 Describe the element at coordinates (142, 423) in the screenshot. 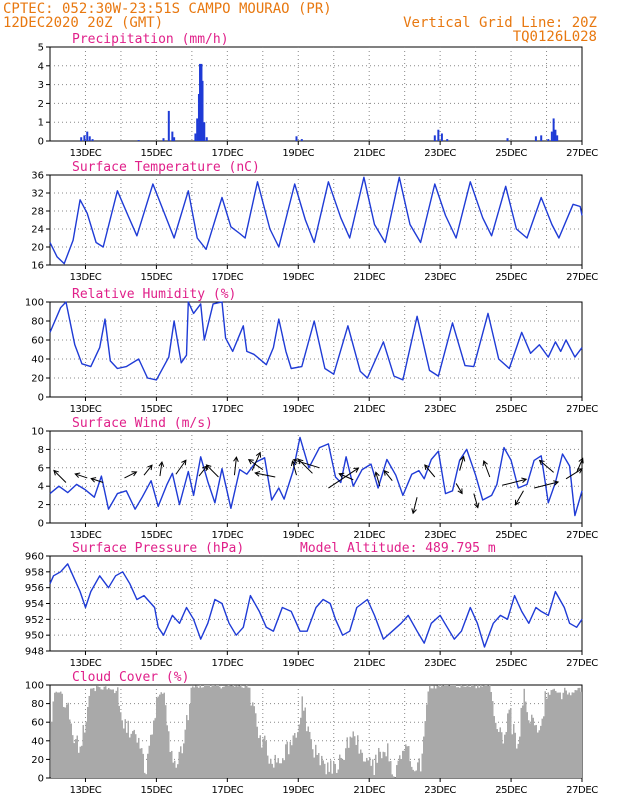

I see `panel-title: Surface Wind (m/s)` at that location.